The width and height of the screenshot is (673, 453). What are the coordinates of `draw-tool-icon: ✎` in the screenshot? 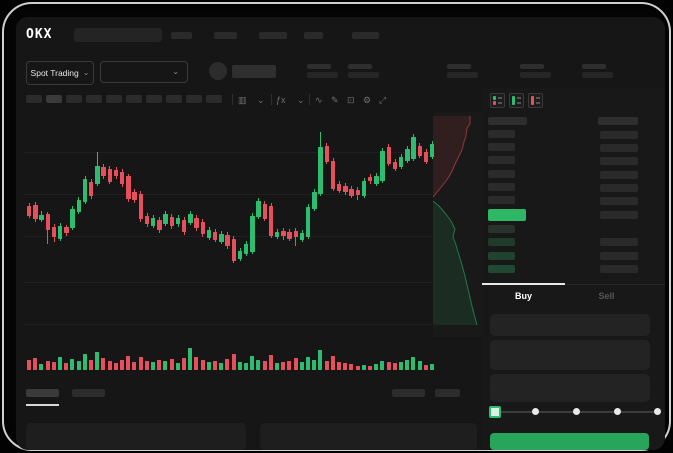 It's located at (335, 100).